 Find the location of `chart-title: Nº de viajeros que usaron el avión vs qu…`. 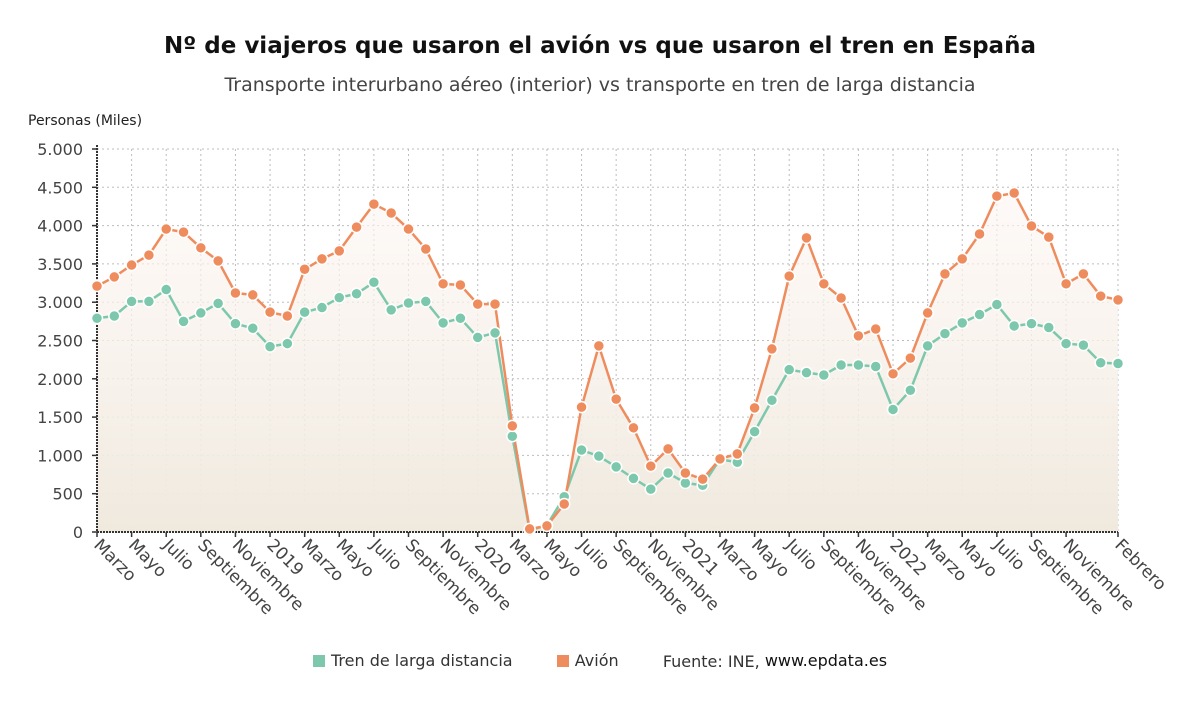

chart-title: Nº de viajeros que usaron el avión vs qu… is located at coordinates (600, 46).